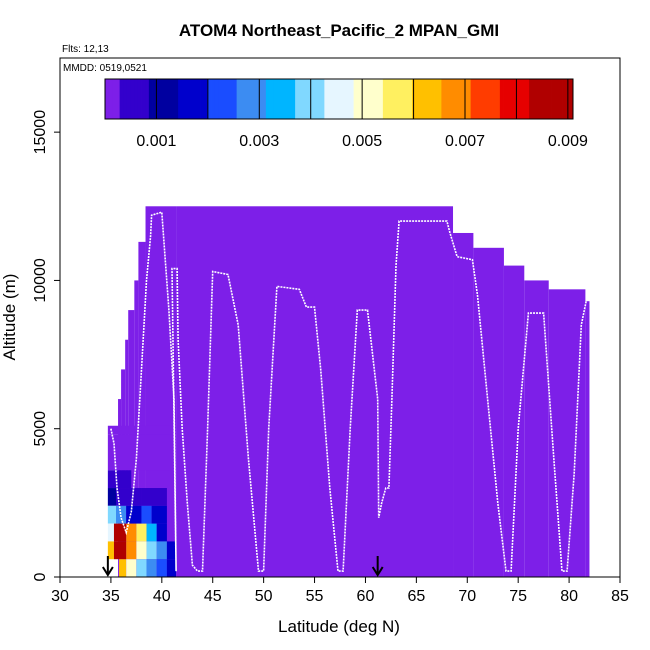 The image size is (650, 650). Describe the element at coordinates (377, 571) in the screenshot. I see `marker-head` at that location.